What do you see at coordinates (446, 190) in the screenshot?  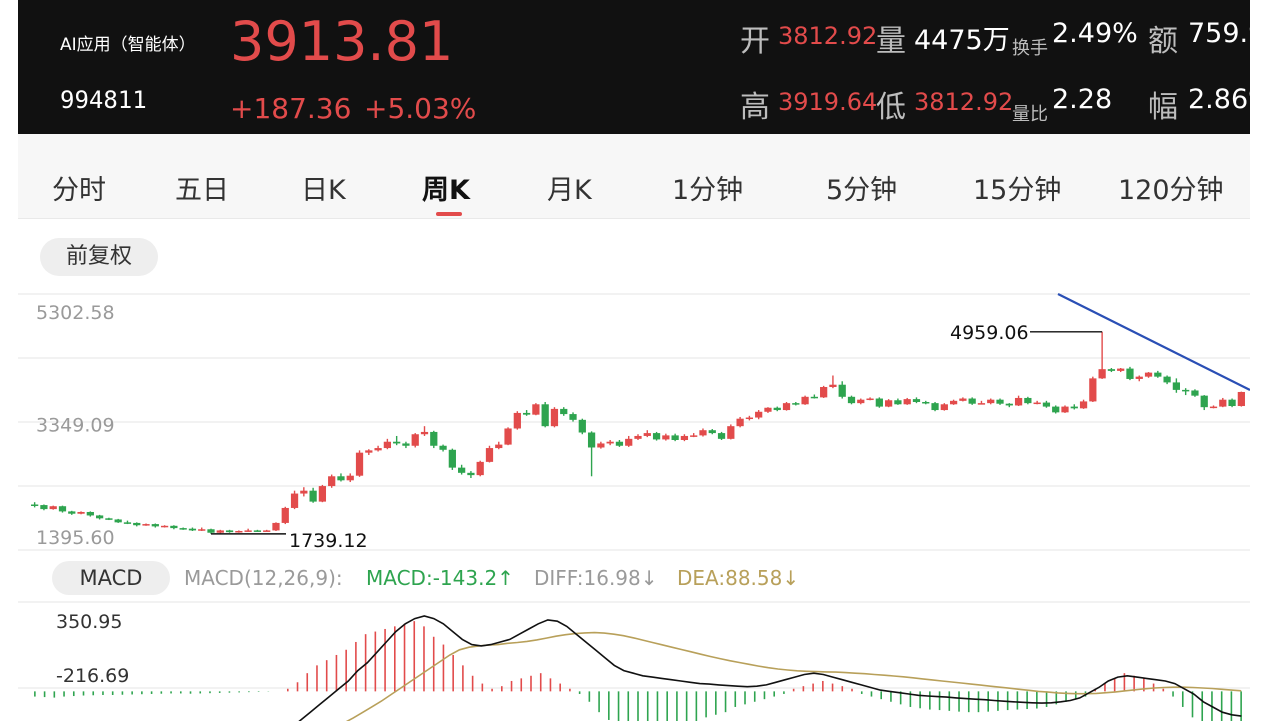 I see `tab-weekly-k: 周K` at bounding box center [446, 190].